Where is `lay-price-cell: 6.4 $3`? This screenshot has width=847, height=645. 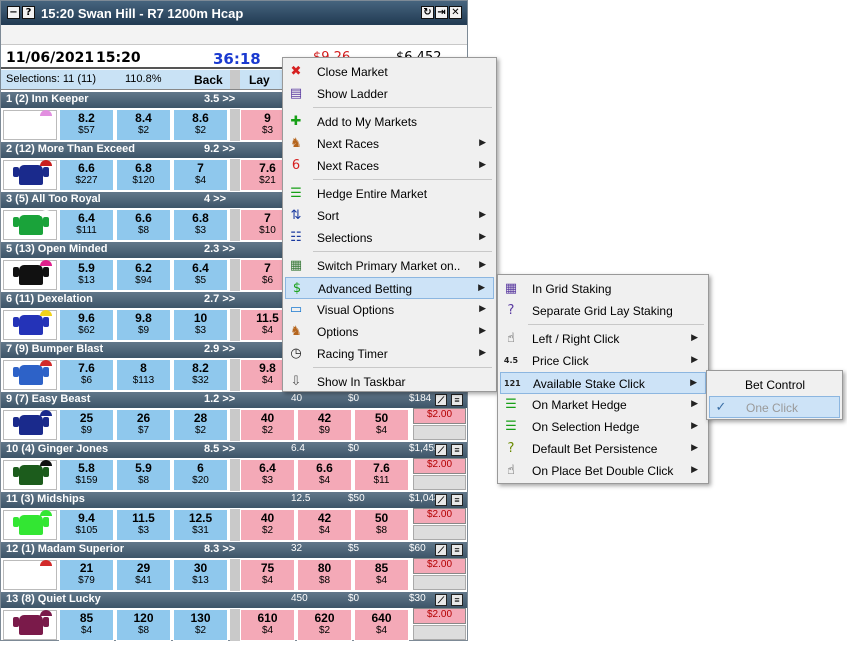
lay-price-cell: 6.4 $3 is located at coordinates (267, 475).